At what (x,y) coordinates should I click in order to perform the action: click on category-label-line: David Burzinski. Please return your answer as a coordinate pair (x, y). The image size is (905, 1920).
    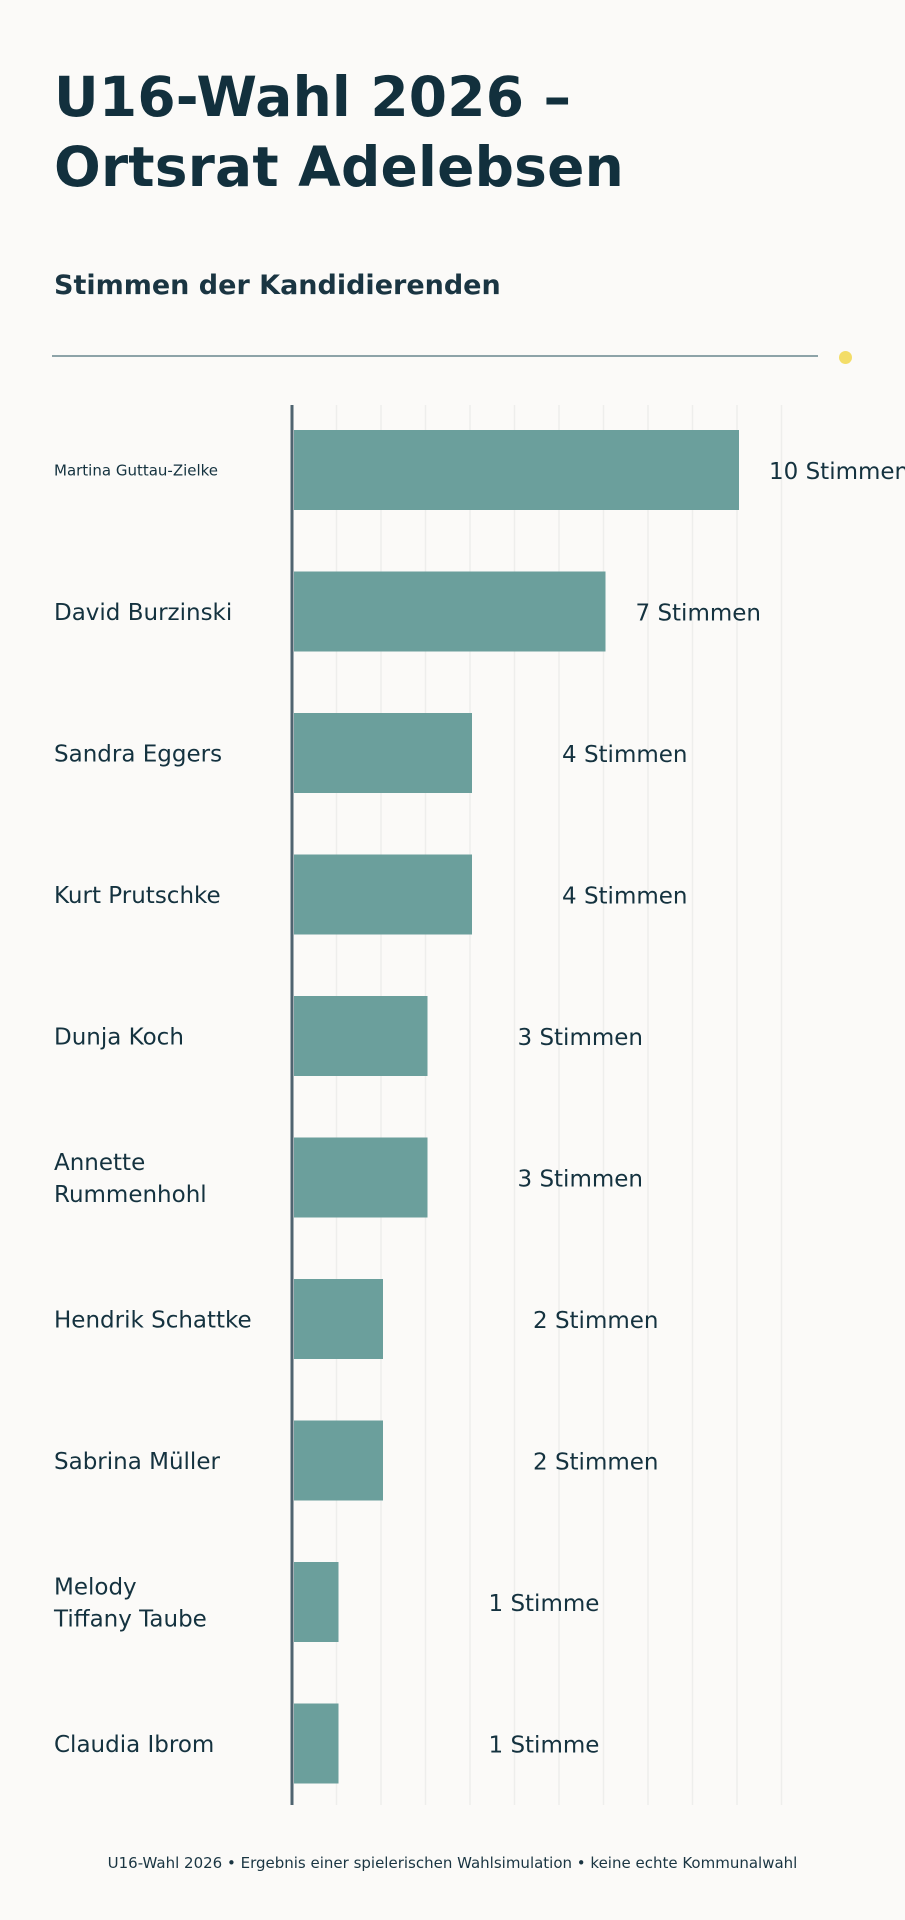
    Looking at the image, I should click on (143, 613).